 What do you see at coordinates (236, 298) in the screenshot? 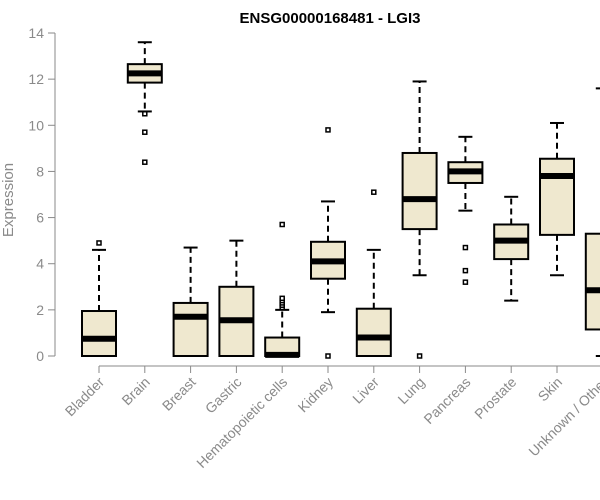
I see `box-gastric` at bounding box center [236, 298].